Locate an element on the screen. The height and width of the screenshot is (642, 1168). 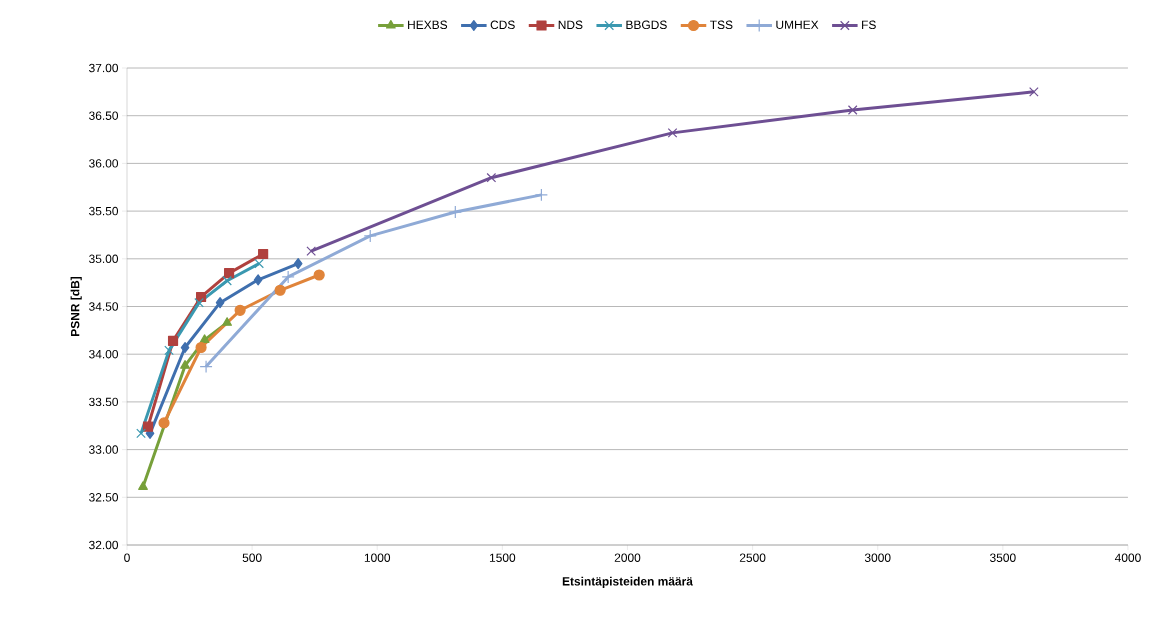
legend-label: HEXBS is located at coordinates (428, 25).